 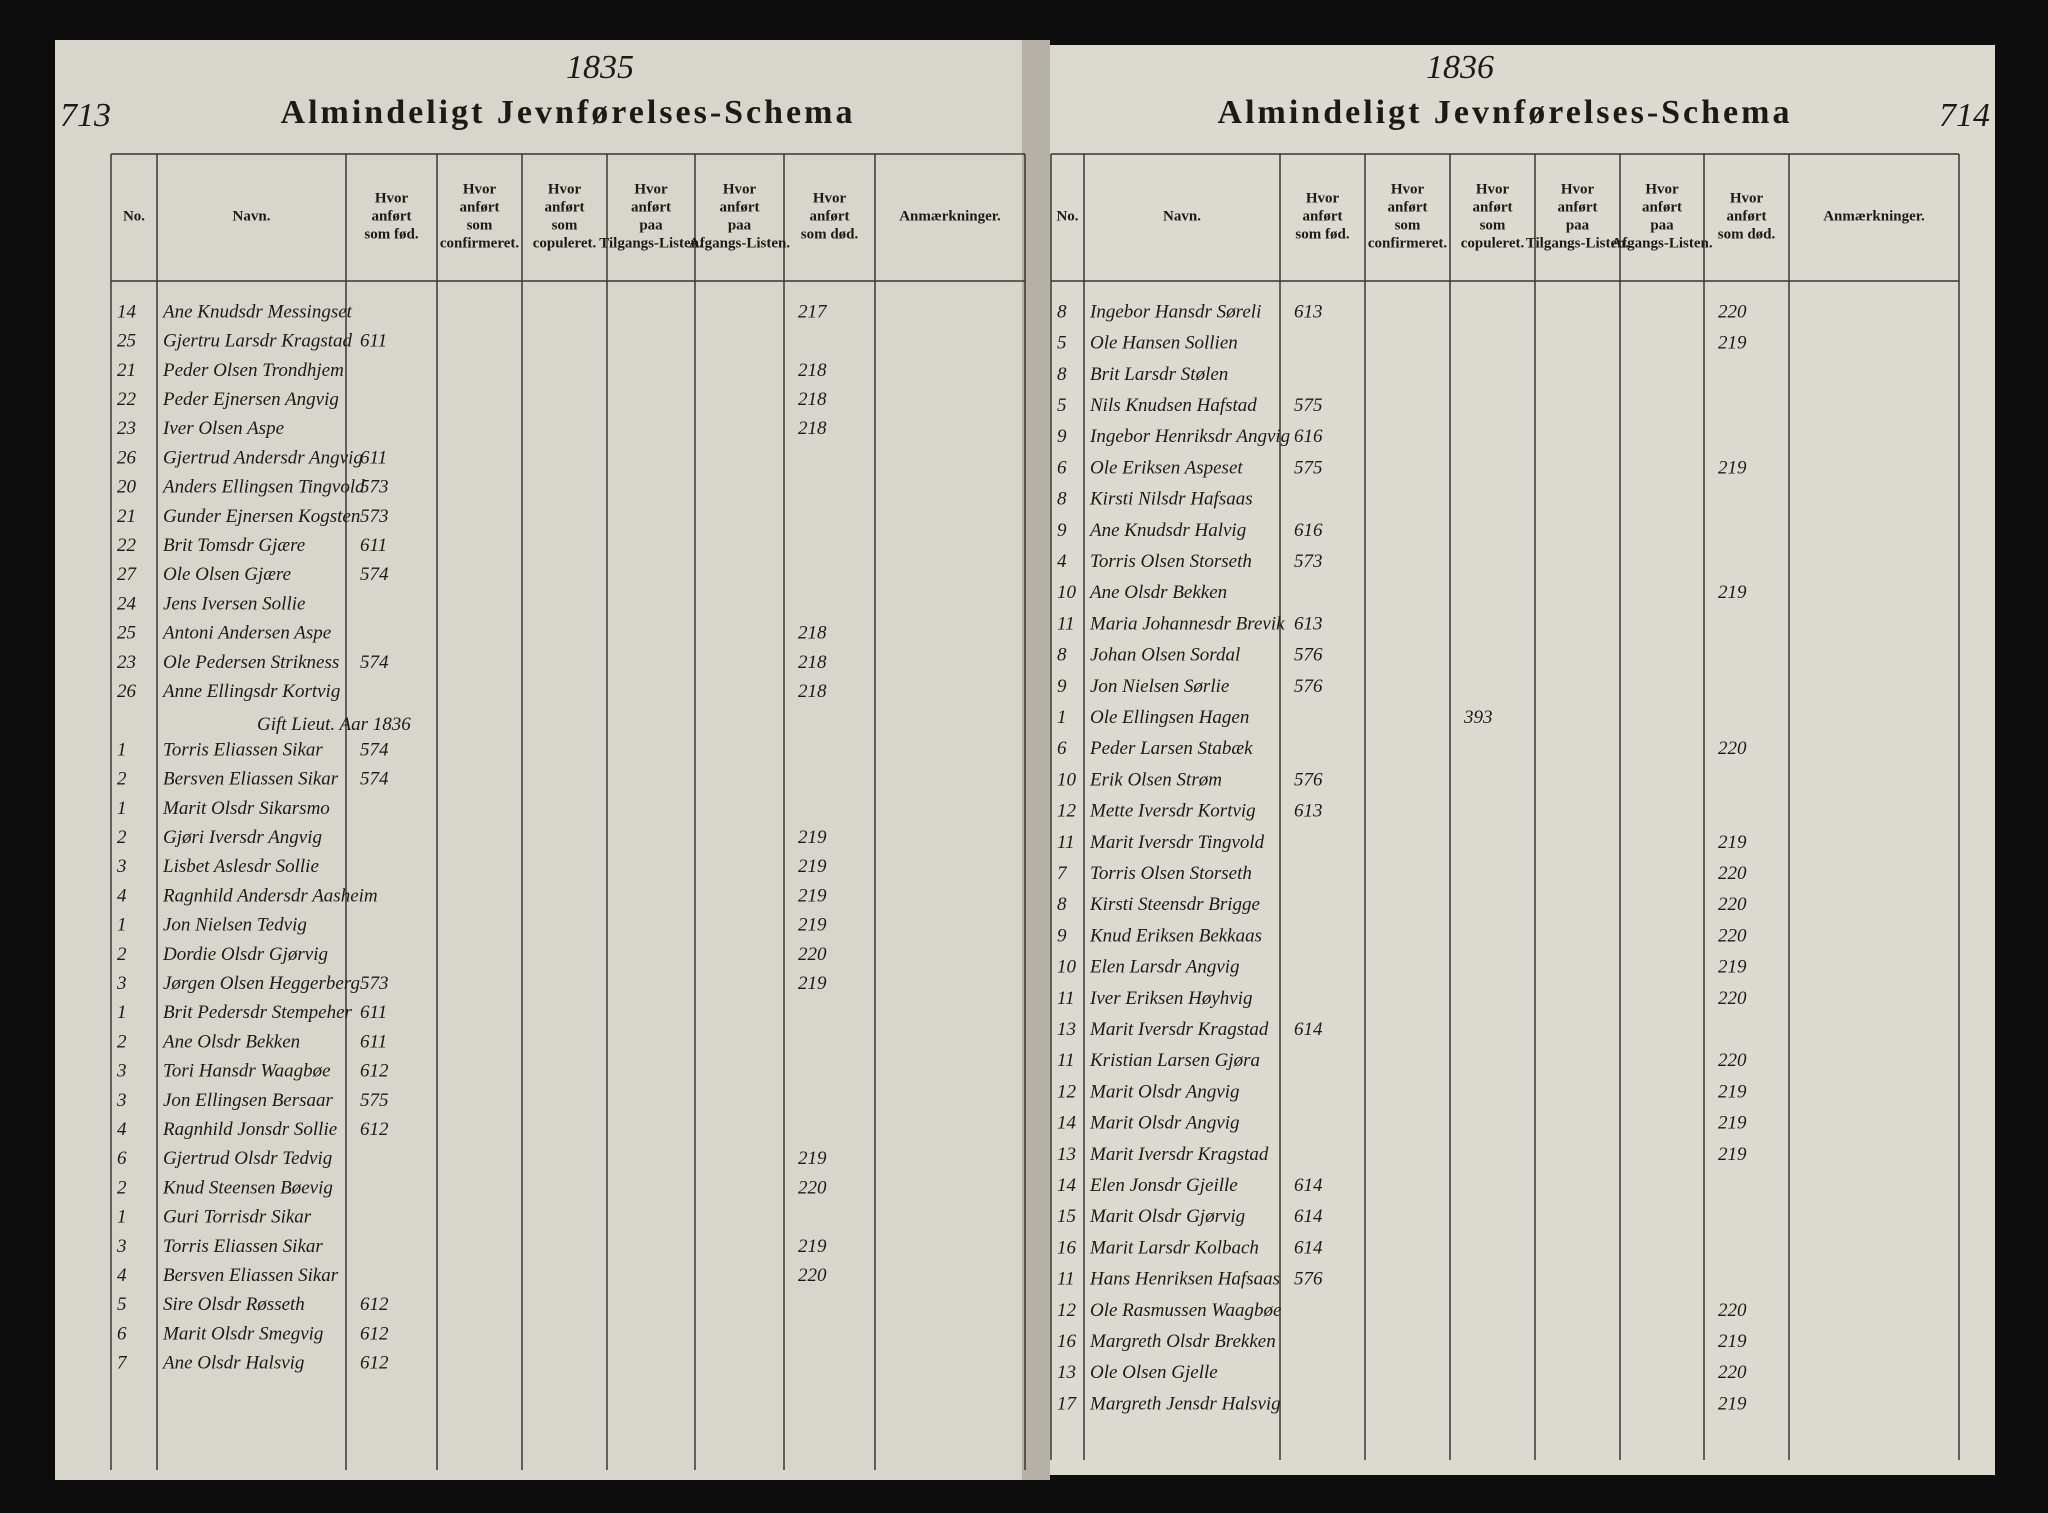 I want to click on column-header: Hvor anført som confirmeret., so click(x=480, y=217).